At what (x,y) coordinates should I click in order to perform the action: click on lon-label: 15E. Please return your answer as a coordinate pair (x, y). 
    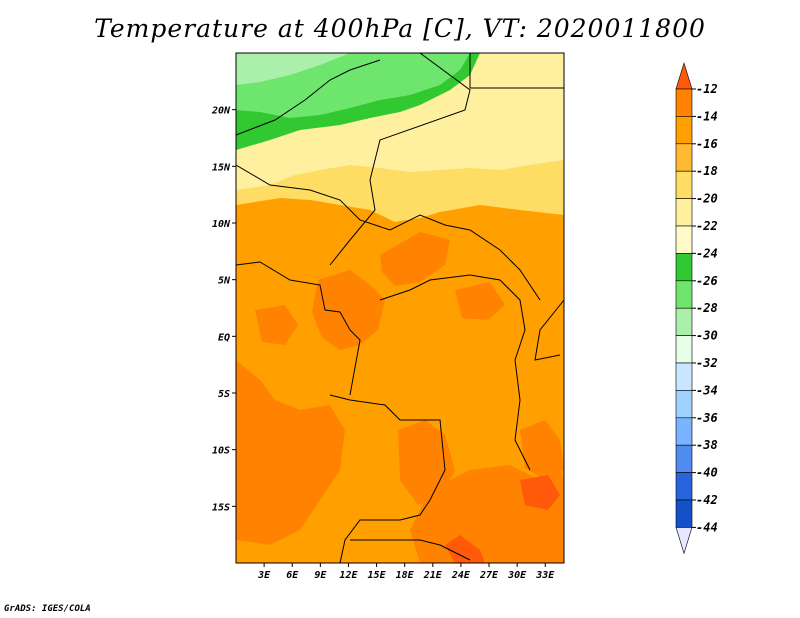
    Looking at the image, I should click on (377, 575).